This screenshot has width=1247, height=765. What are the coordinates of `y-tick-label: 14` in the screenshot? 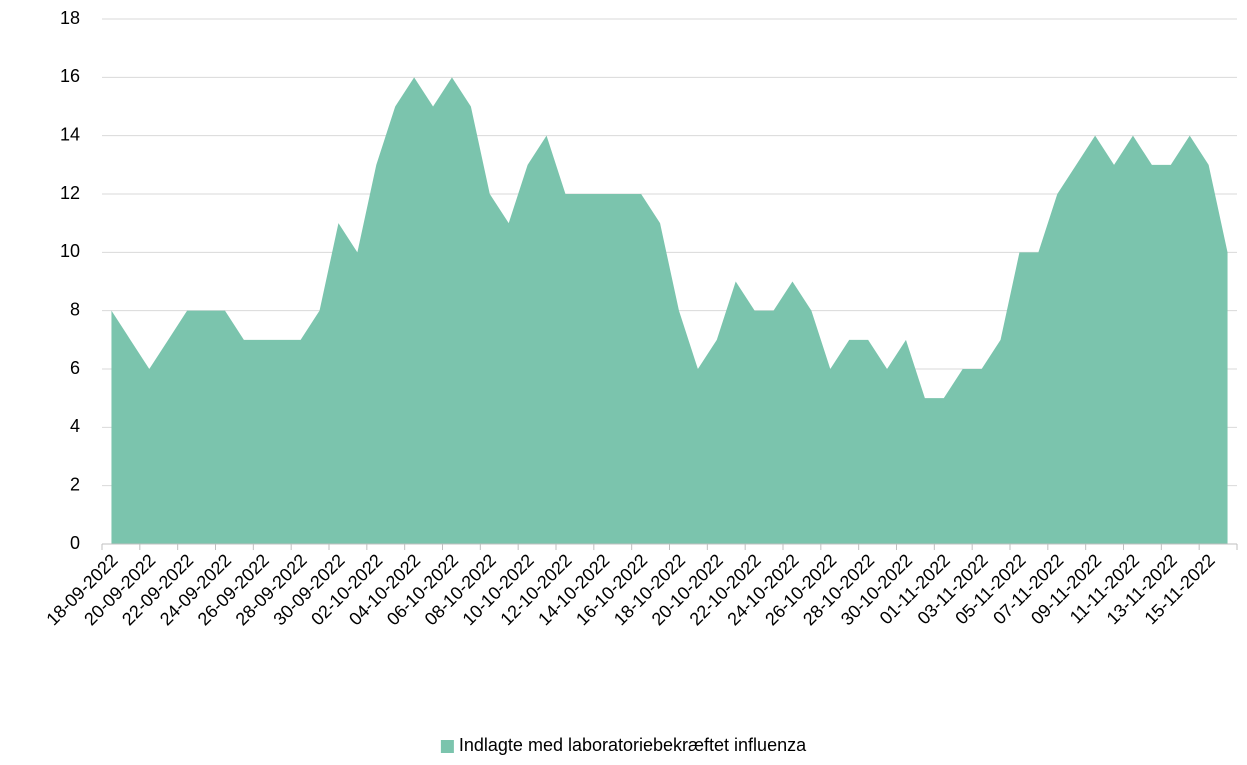 It's located at (70, 134).